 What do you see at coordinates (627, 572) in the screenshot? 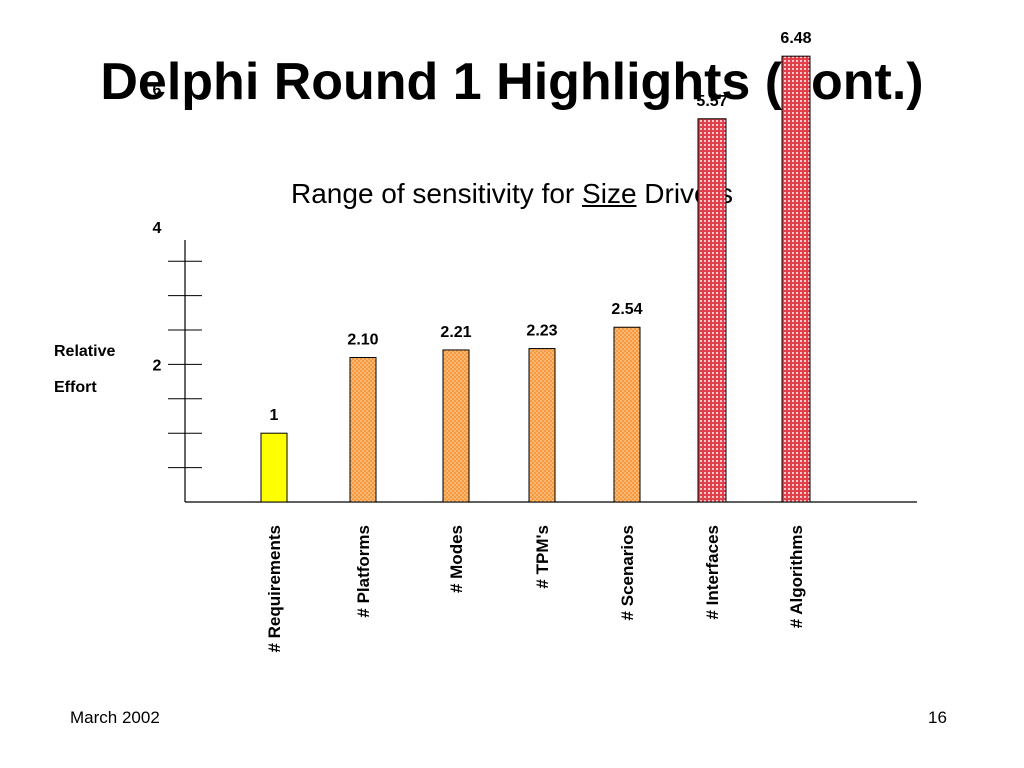
I see `category-label: # Scenarios` at bounding box center [627, 572].